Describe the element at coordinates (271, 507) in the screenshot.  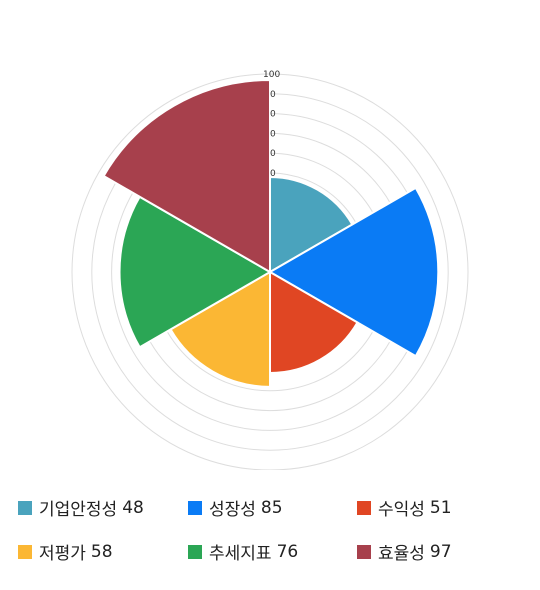
I see `legend-value: 85` at that location.